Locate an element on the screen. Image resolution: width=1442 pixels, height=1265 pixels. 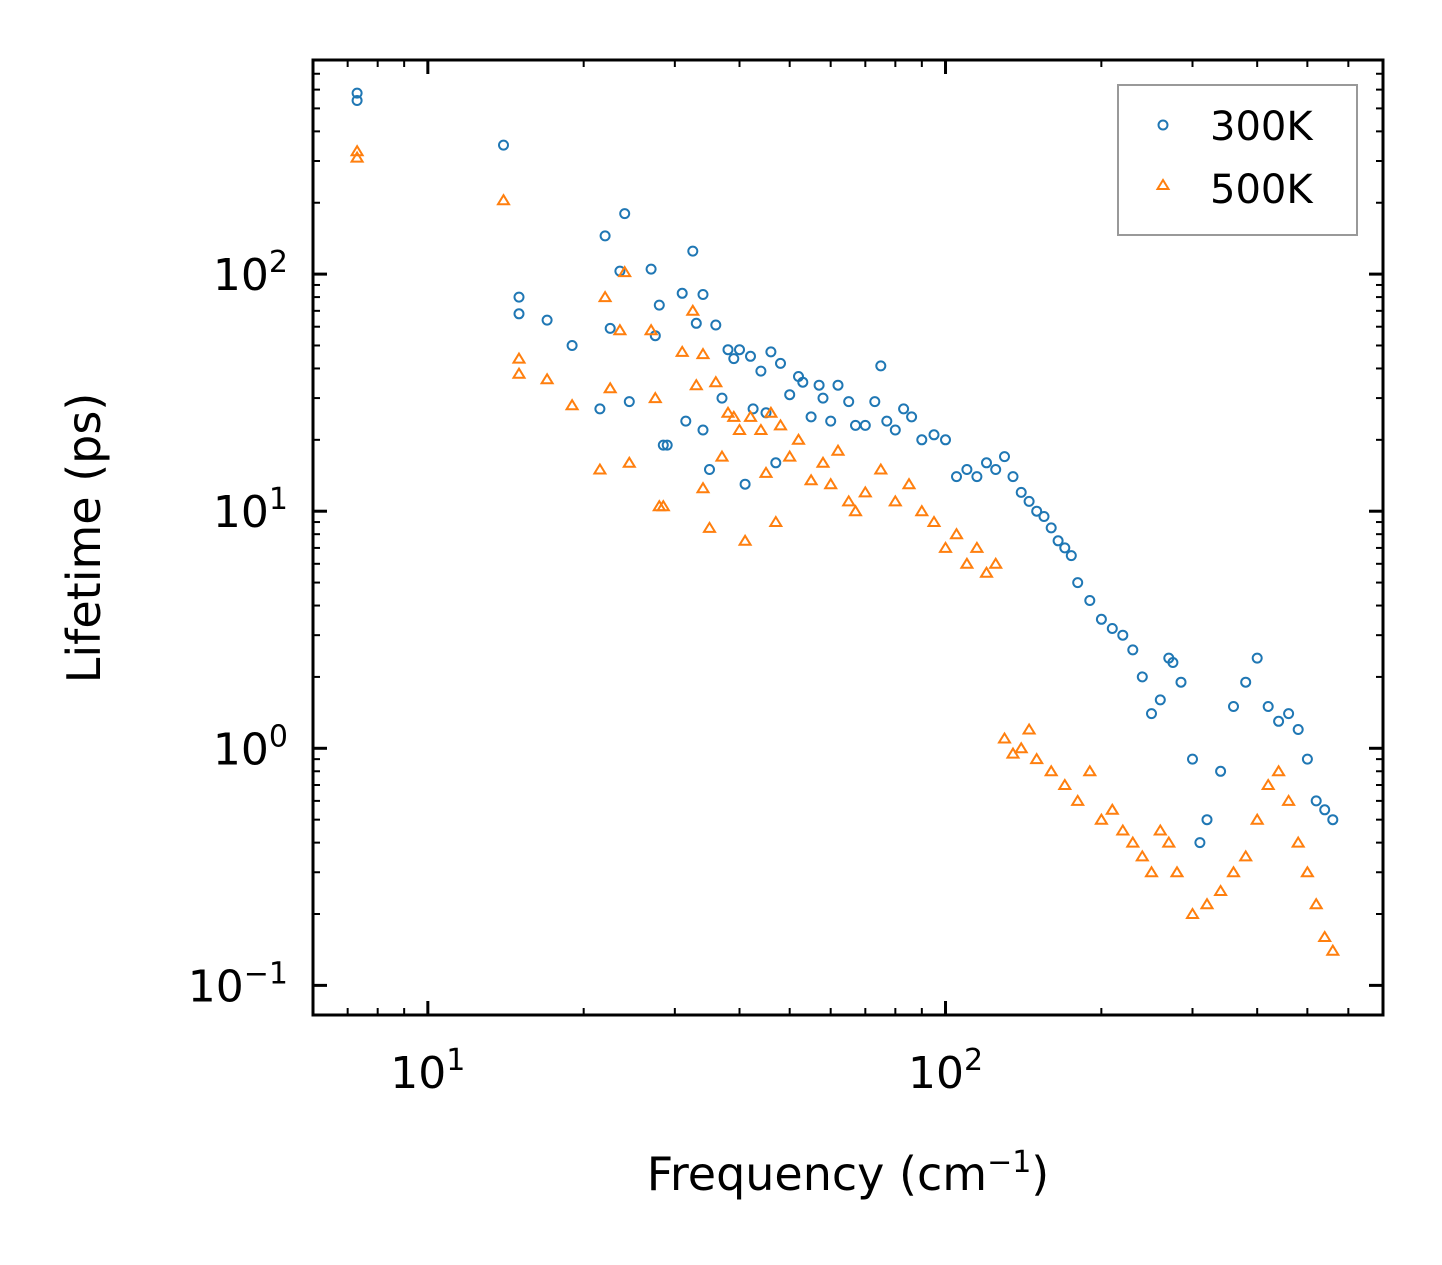
y-tick-labels: 10⁻¹ 10⁰ 10¹ 10² is located at coordinates (238, 628).